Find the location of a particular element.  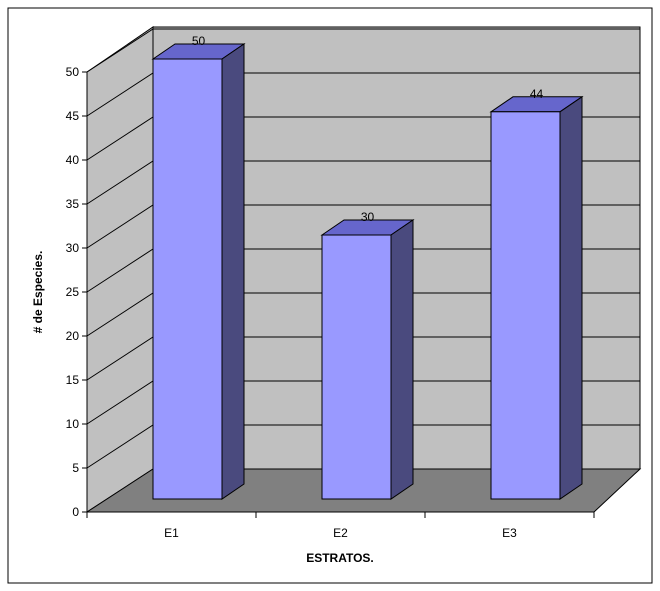

y-tick-label: 25 is located at coordinates (73, 292).